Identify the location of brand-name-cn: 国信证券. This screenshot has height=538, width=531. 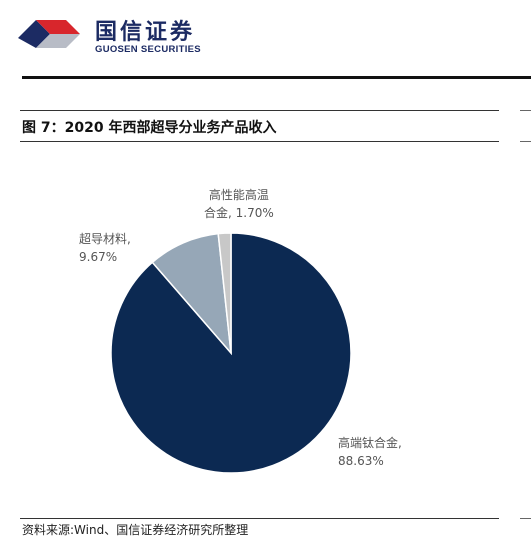
(145, 32).